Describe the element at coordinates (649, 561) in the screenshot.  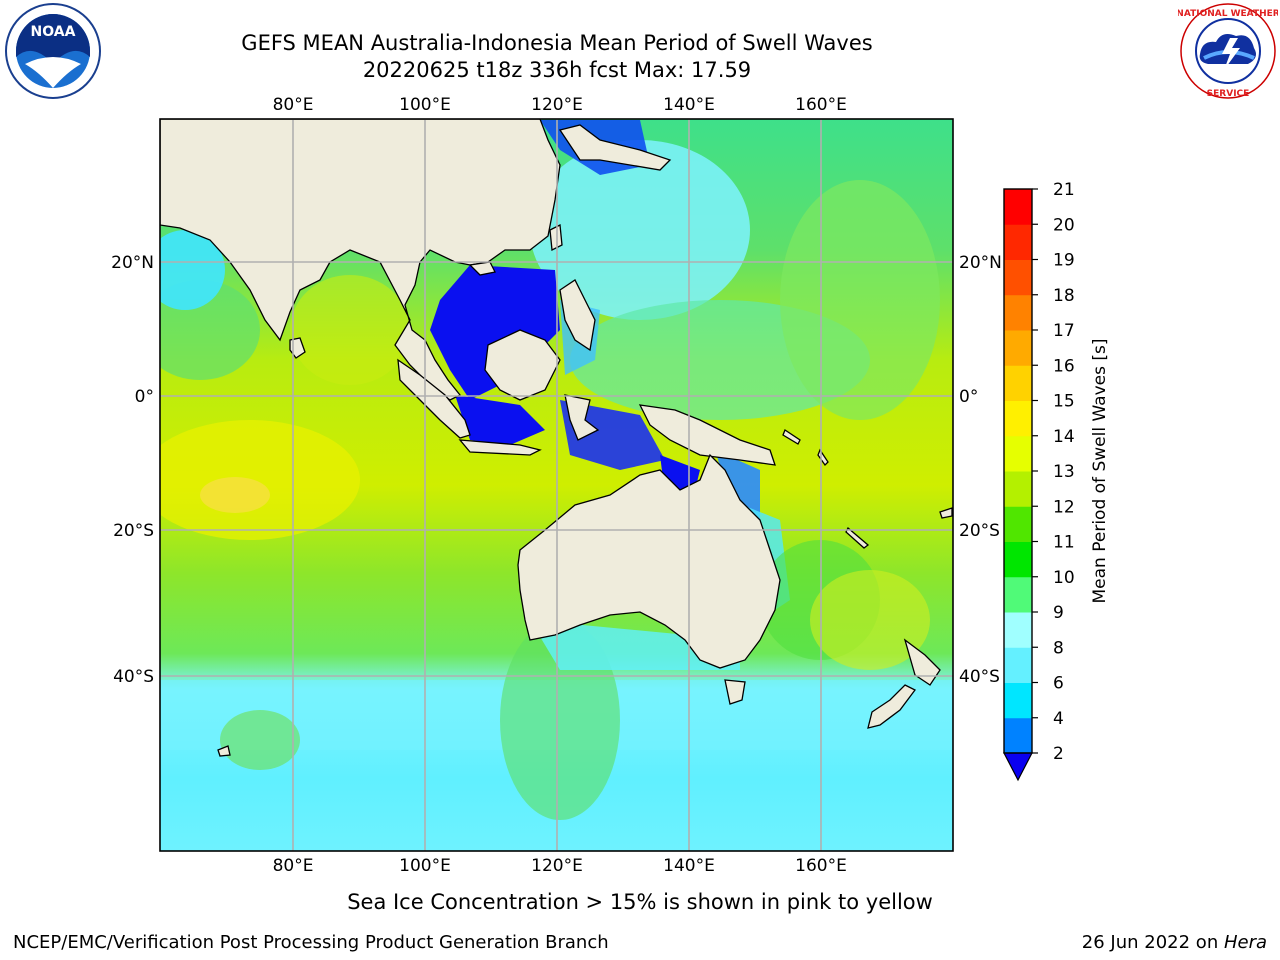
I see `landmass-australia` at that location.